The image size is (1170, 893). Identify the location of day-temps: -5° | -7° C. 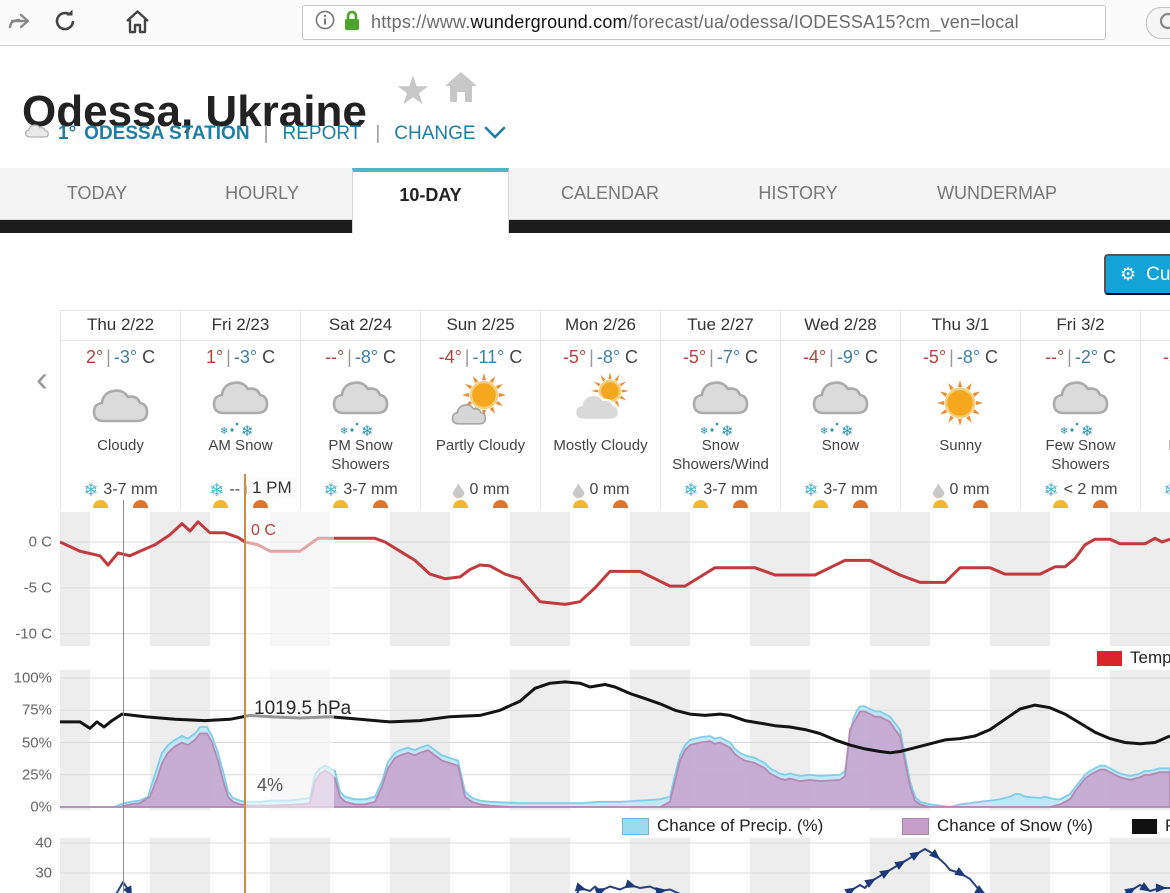
(720, 357).